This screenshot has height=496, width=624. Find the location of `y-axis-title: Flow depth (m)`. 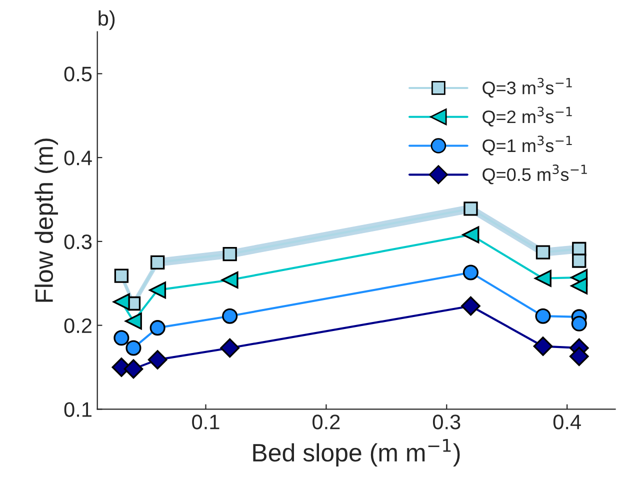

y-axis-title: Flow depth (m) is located at coordinates (46, 220).